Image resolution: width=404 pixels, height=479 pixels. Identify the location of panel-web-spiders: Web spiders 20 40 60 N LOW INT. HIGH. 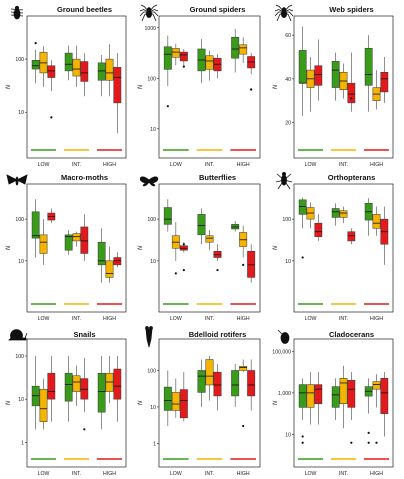
(333, 86).